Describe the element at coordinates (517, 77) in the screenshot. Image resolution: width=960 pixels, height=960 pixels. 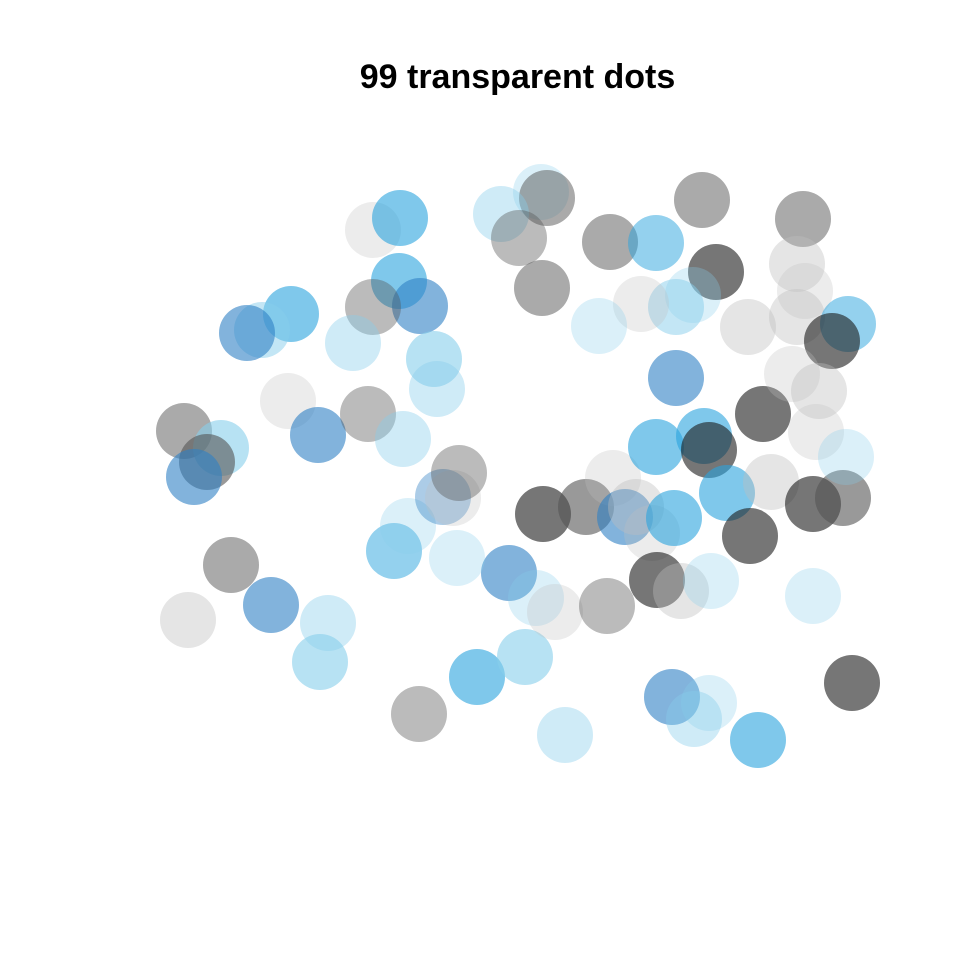
I see `chart-title: 99 transparent dots` at that location.